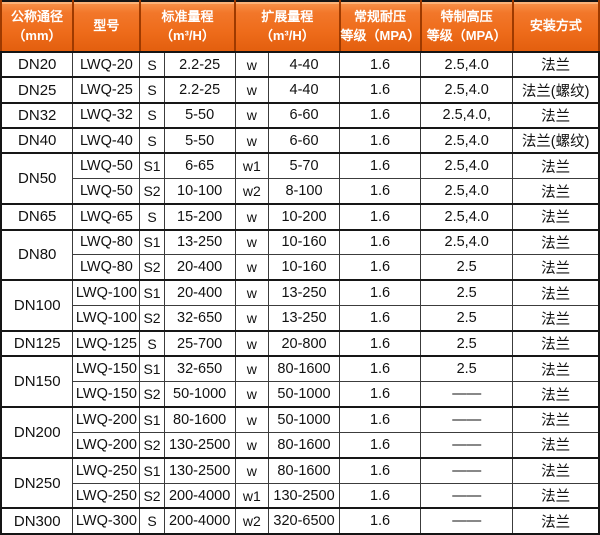 The width and height of the screenshot is (600, 535). I want to click on cell-model: LWQ-100, so click(106, 293).